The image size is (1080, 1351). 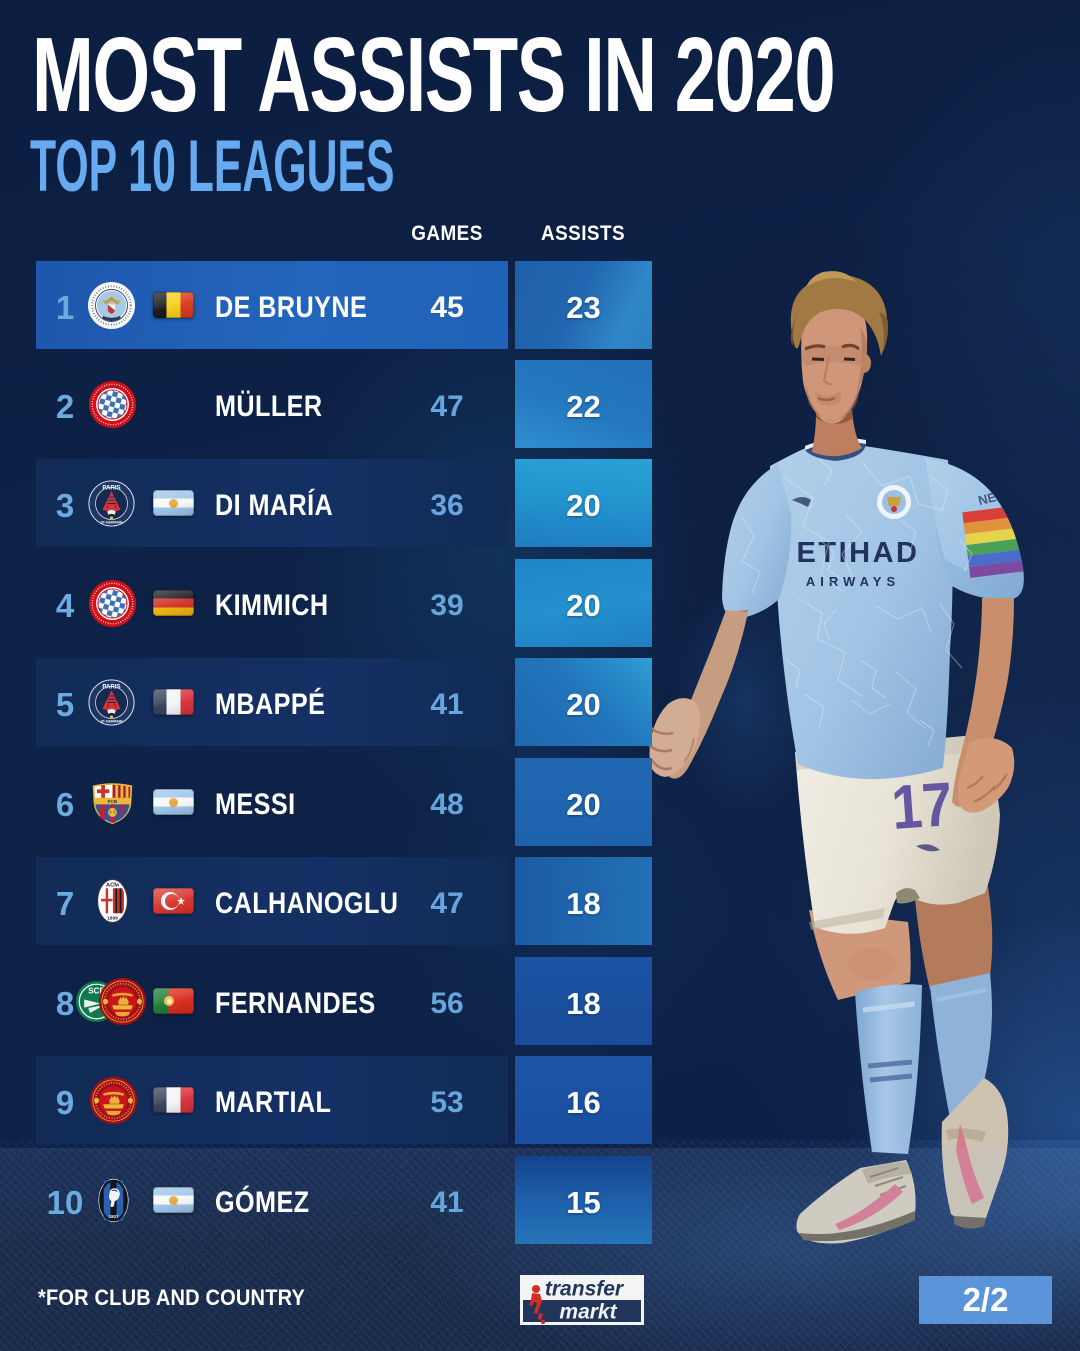 What do you see at coordinates (588, 1312) in the screenshot?
I see `svg-text: markt` at bounding box center [588, 1312].